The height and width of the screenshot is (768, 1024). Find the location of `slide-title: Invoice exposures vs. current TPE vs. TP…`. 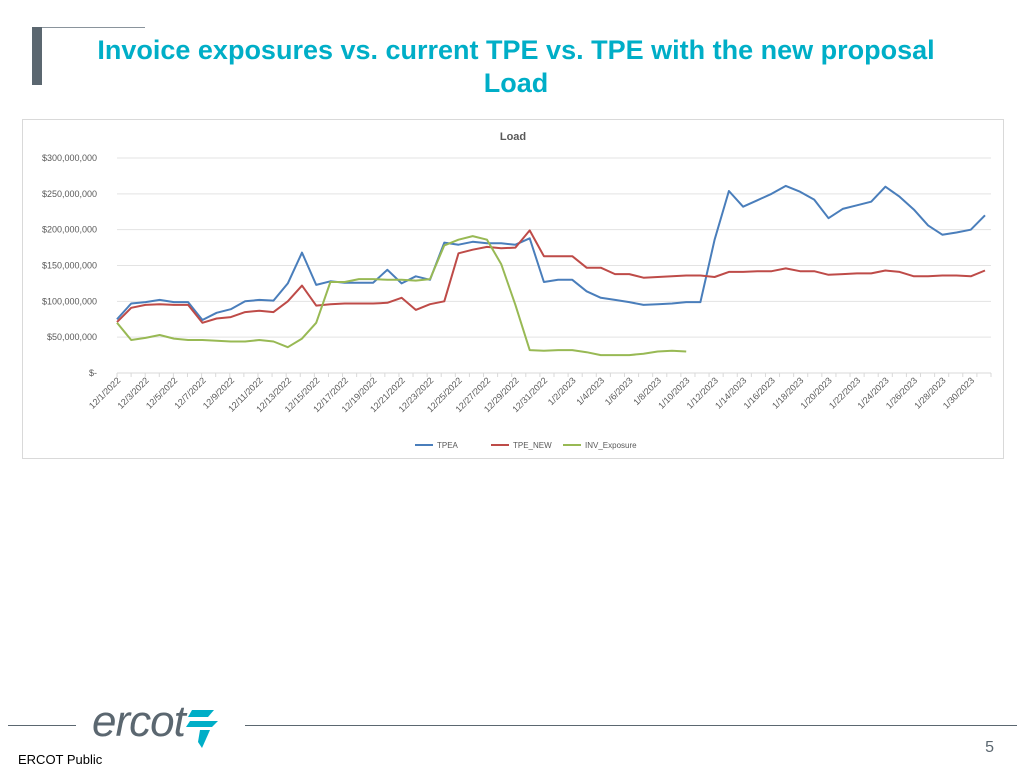

slide-title: Invoice exposures vs. current TPE vs. TP… is located at coordinates (516, 67).